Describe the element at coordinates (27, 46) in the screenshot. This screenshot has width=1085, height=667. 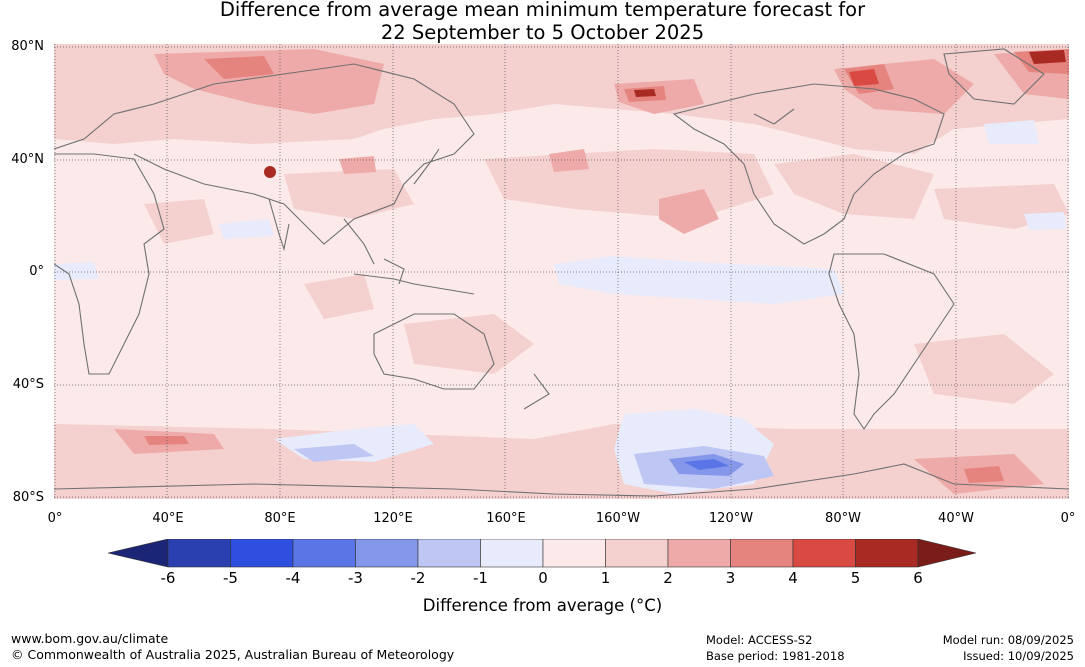
I see `lat-label-80n: 80°N` at that location.